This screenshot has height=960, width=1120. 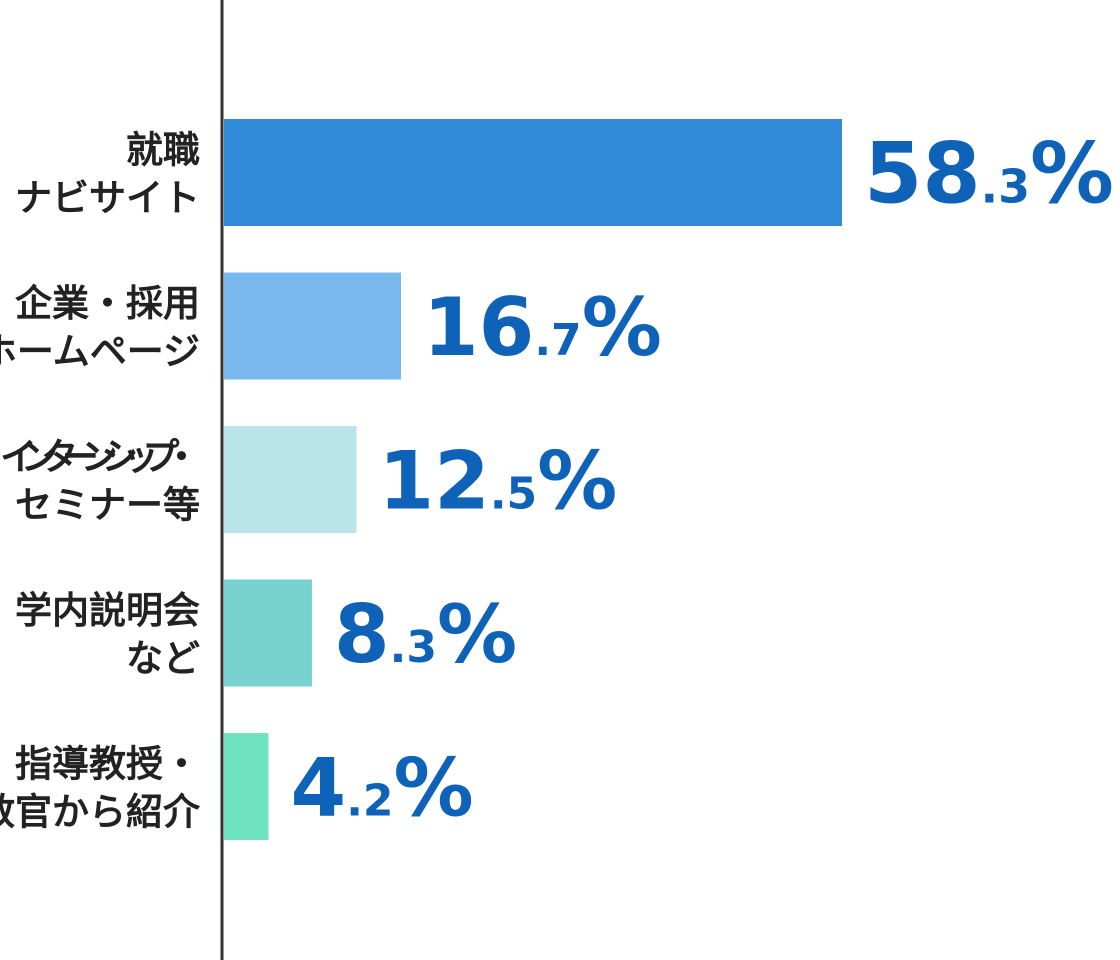 I want to click on category-label-2-line-2: ホームページ, so click(x=100, y=351).